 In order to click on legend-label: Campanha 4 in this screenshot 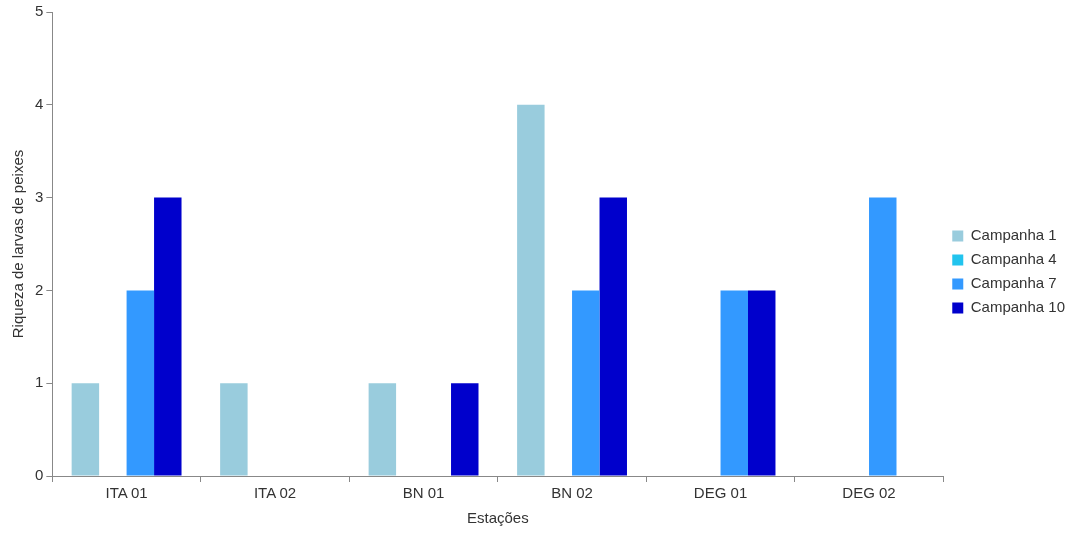, I will do `click(1013, 259)`.